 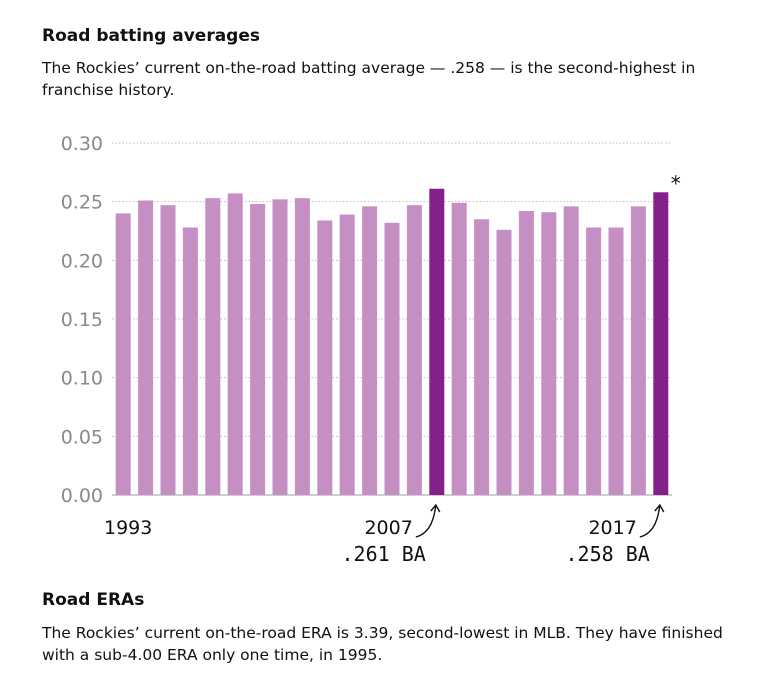 What do you see at coordinates (384, 554) in the screenshot?
I see `annotation-label: .261 BA` at bounding box center [384, 554].